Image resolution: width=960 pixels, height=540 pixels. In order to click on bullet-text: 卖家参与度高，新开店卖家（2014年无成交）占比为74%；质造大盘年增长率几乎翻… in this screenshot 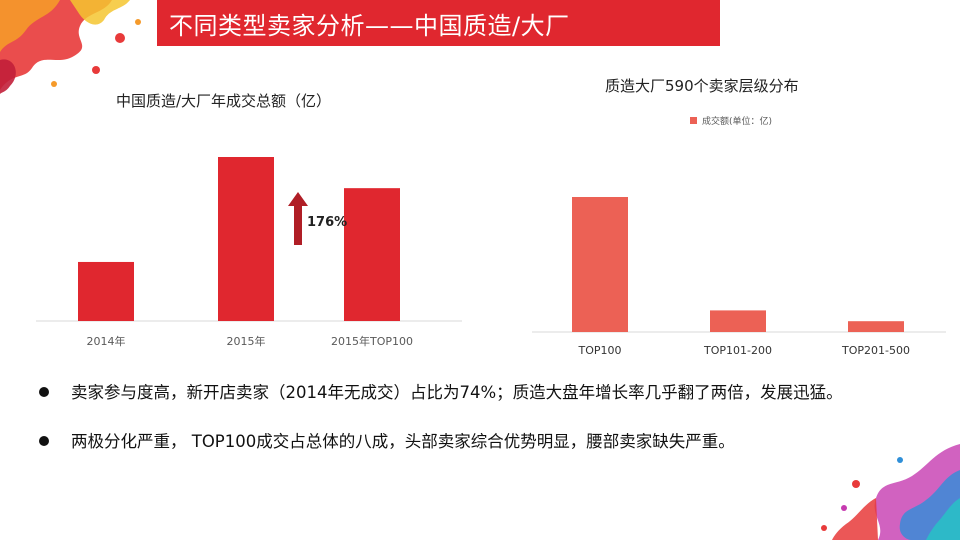, I will do `click(457, 392)`.